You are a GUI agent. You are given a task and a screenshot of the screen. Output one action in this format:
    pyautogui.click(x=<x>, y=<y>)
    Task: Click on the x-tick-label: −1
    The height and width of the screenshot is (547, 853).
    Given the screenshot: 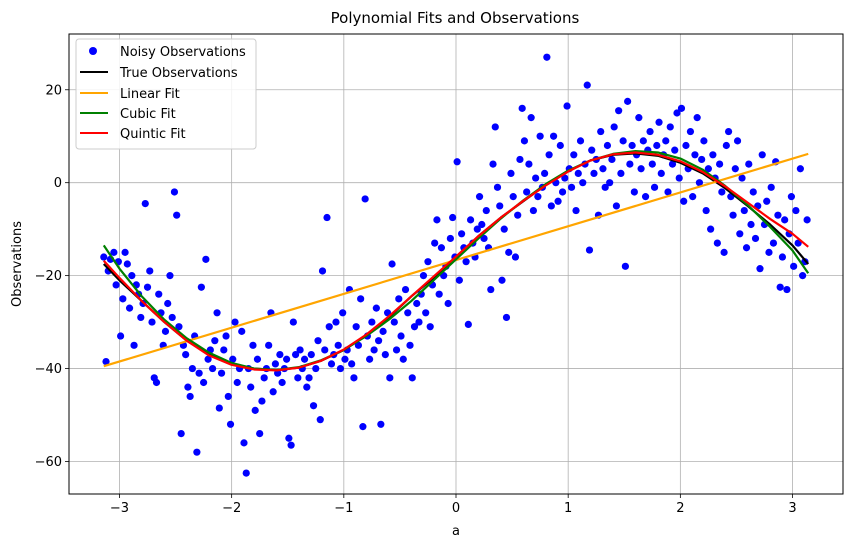 What is the action you would take?
    pyautogui.click(x=343, y=508)
    